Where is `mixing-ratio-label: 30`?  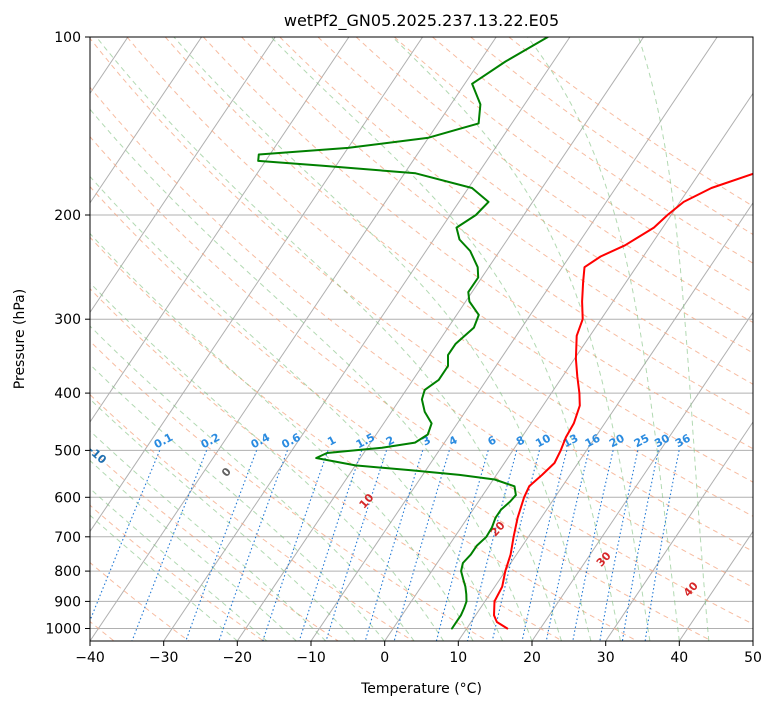
mixing-ratio-label: 30 is located at coordinates (662, 440).